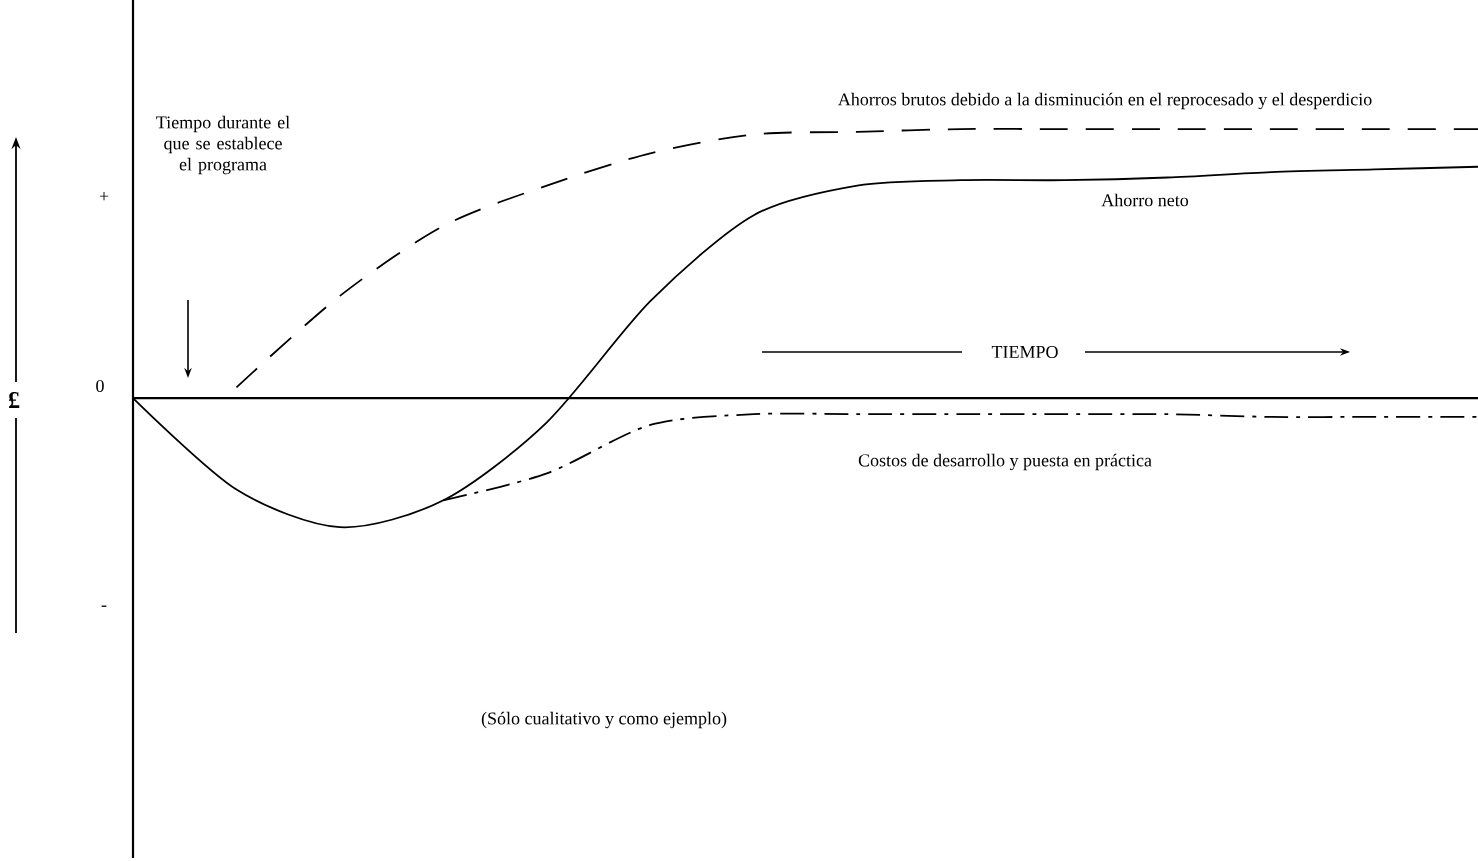 Image resolution: width=1478 pixels, height=861 pixels. I want to click on text: Costos de desarrollo y puesta en práctica, so click(1005, 462).